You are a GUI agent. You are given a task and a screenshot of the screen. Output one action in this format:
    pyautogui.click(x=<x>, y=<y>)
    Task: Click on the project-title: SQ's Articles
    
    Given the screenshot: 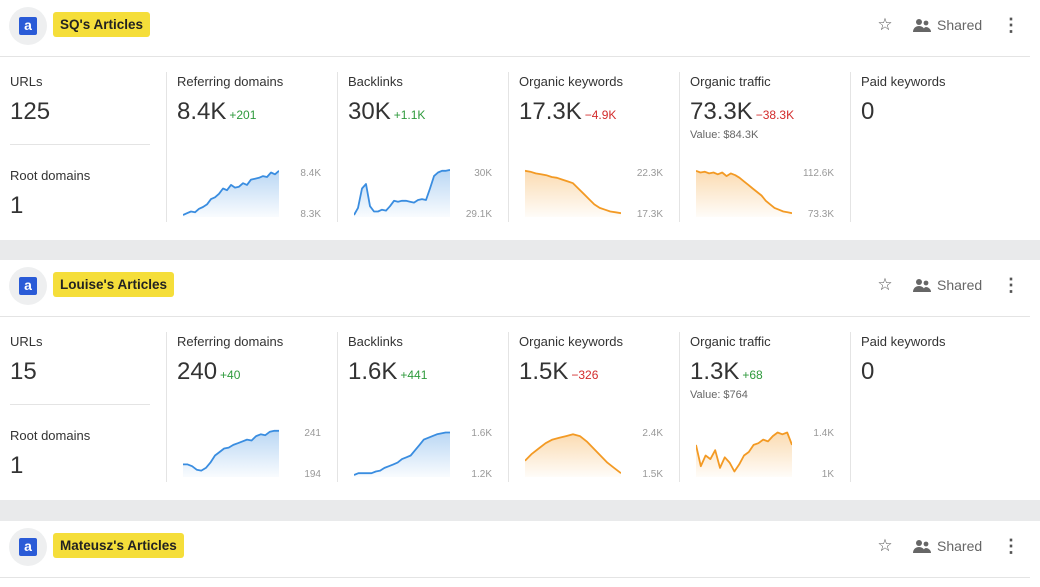 What is the action you would take?
    pyautogui.click(x=101, y=24)
    